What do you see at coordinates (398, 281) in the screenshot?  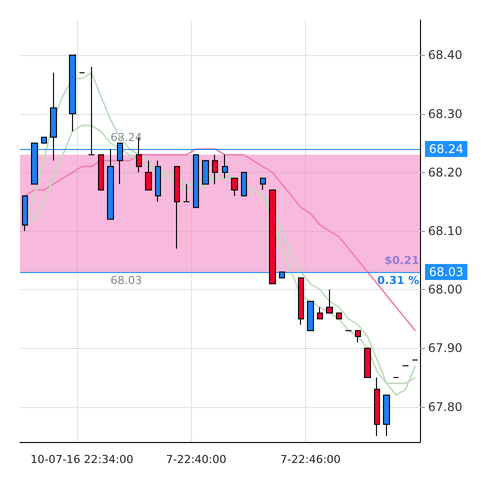 I see `annotation: 0.31 %` at bounding box center [398, 281].